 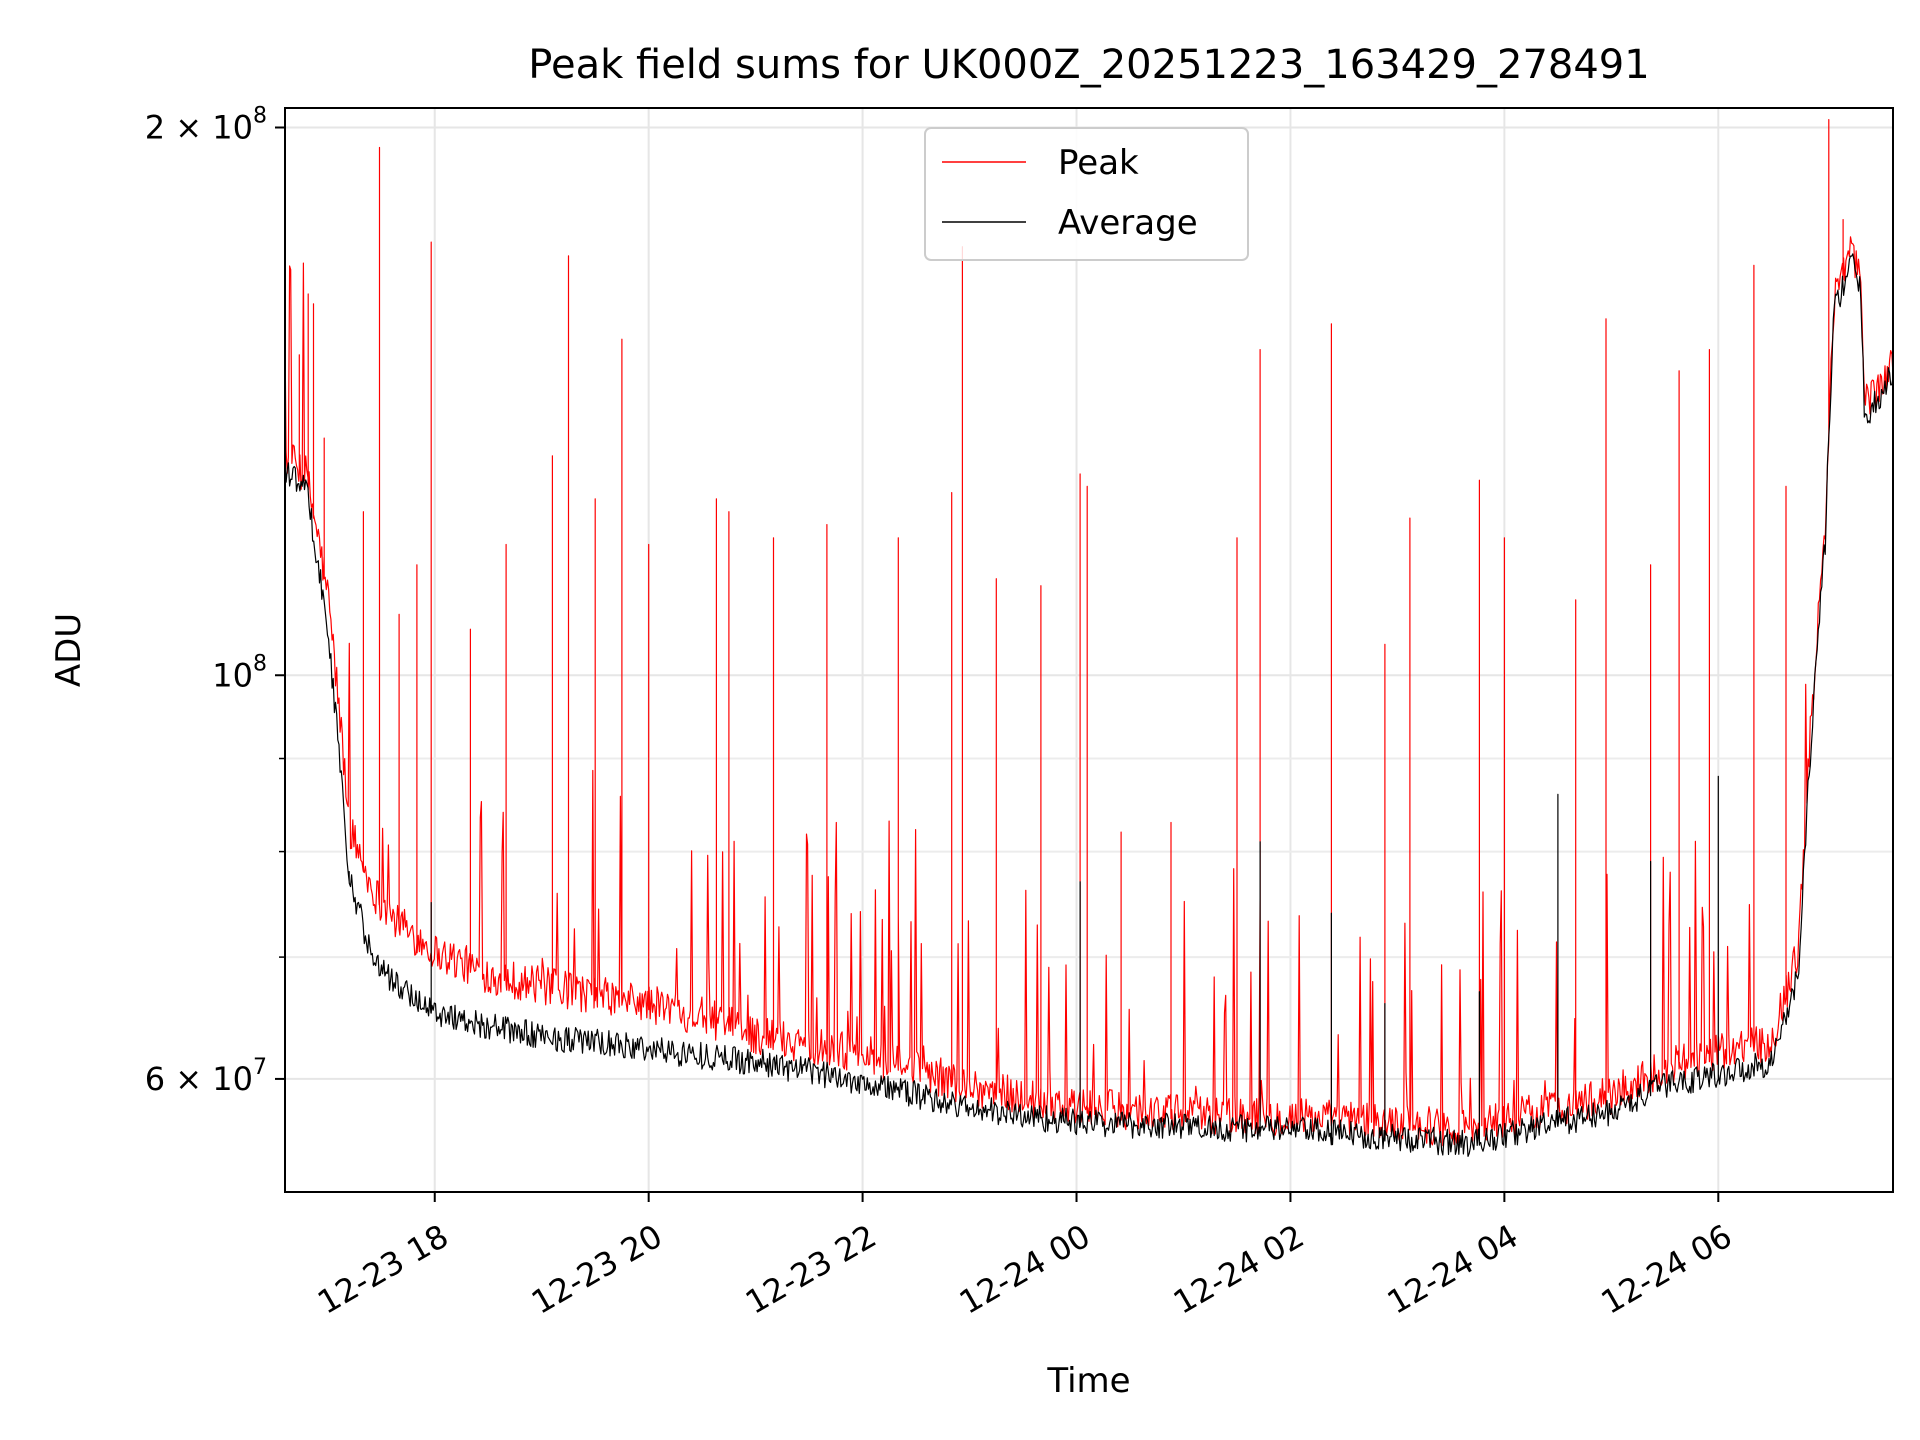 What do you see at coordinates (260, 1067) in the screenshot?
I see `y-tick-exponent: 7` at bounding box center [260, 1067].